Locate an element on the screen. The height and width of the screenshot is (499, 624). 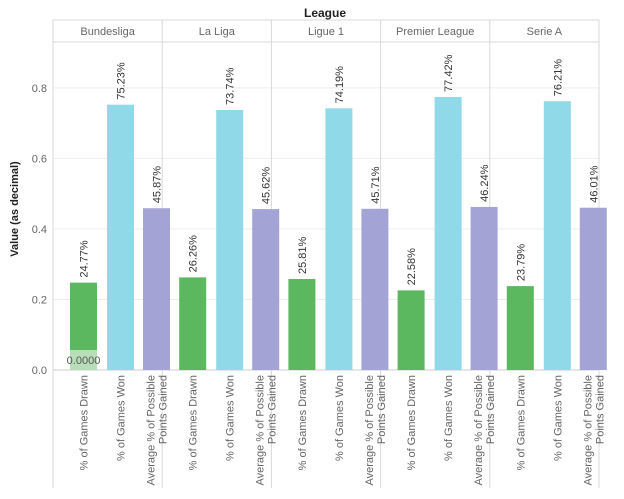
facet-header-premier-league: Premier League is located at coordinates (435, 32).